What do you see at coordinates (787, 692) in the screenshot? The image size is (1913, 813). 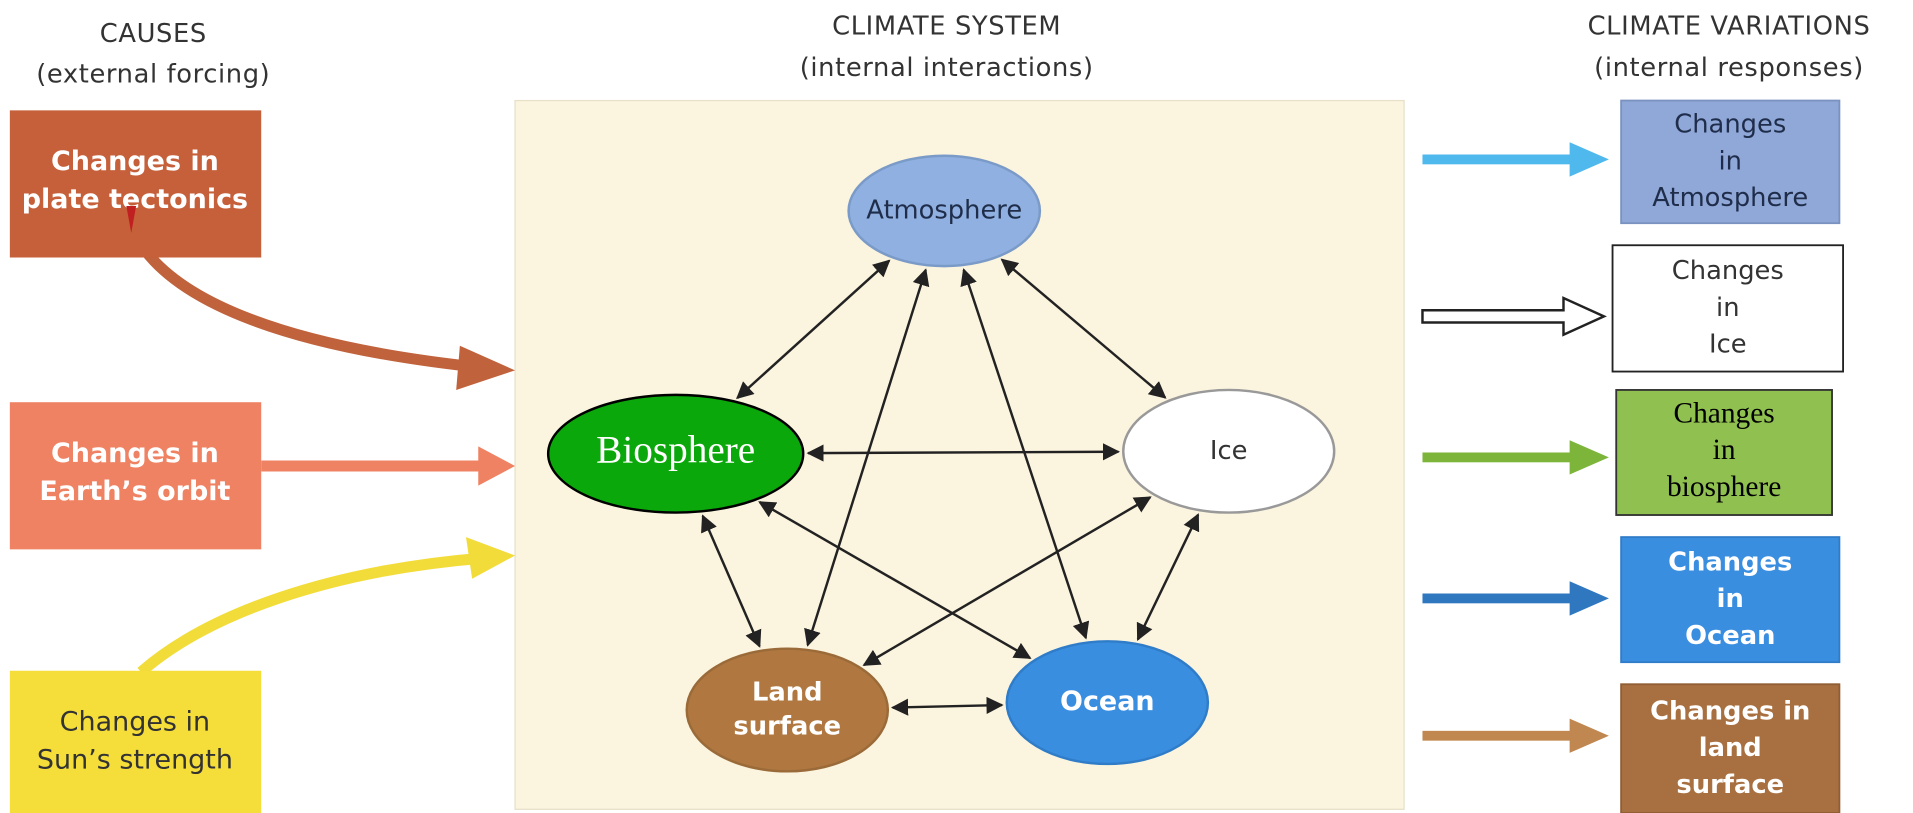 I see `label-line: Land` at bounding box center [787, 692].